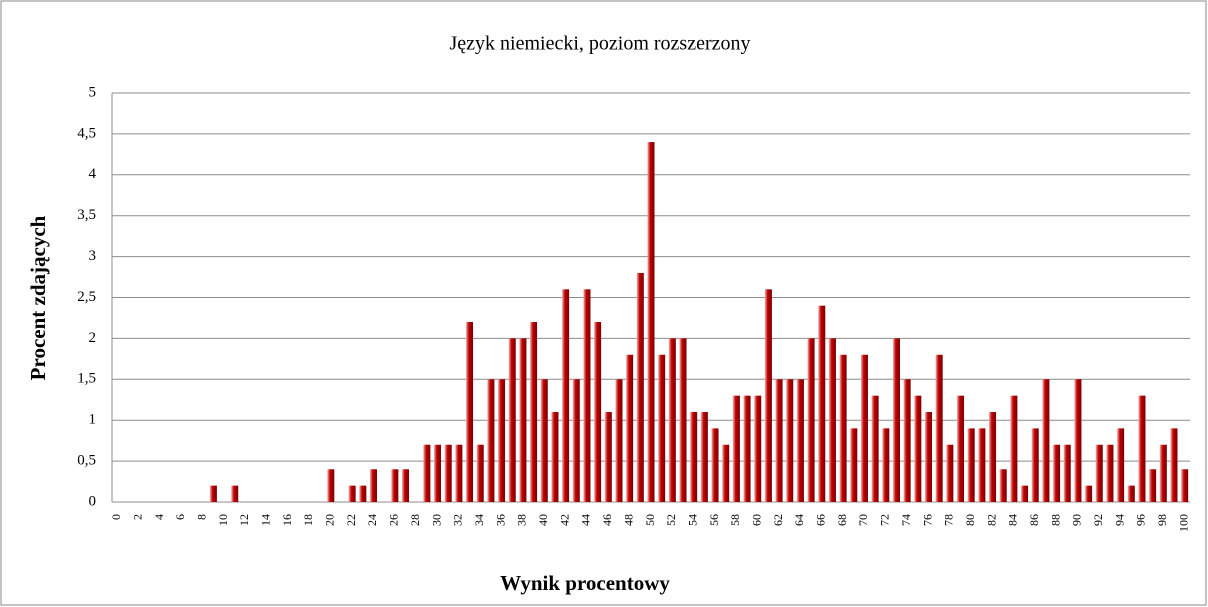 The image size is (1208, 607). Describe the element at coordinates (436, 520) in the screenshot. I see `x-tick-label: 30` at that location.